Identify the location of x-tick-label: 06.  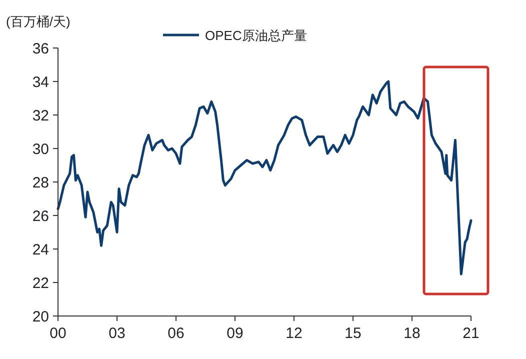
(176, 333).